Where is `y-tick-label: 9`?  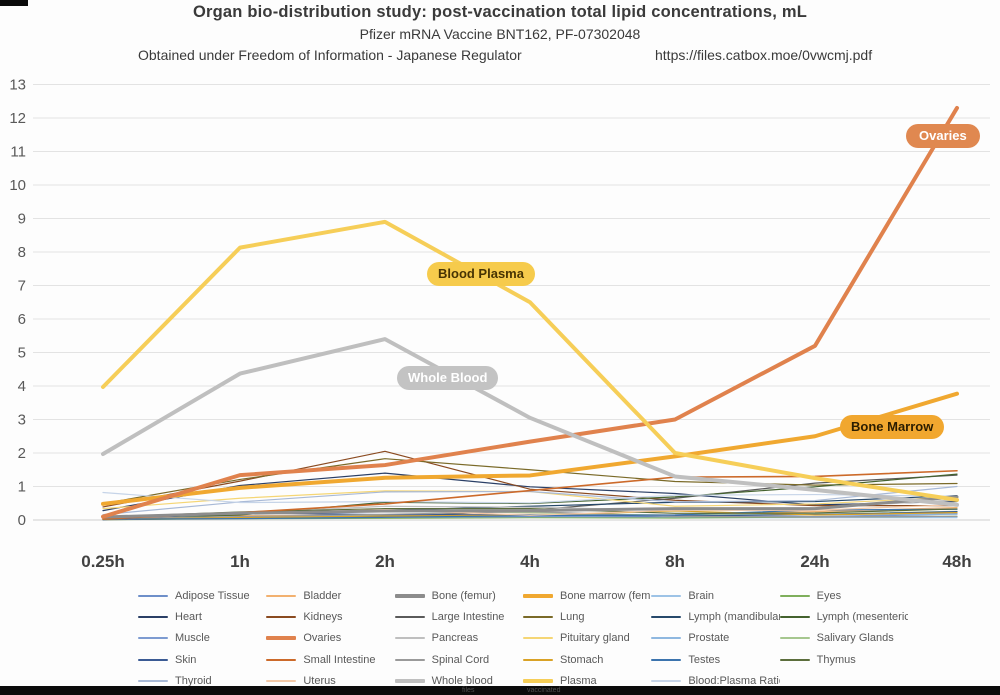
y-tick-label: 9 is located at coordinates (22, 219).